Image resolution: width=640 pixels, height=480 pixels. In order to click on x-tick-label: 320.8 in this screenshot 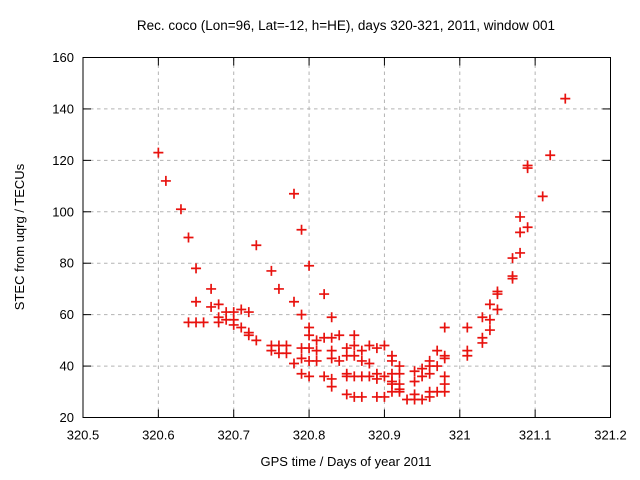, I will do `click(309, 435)`.